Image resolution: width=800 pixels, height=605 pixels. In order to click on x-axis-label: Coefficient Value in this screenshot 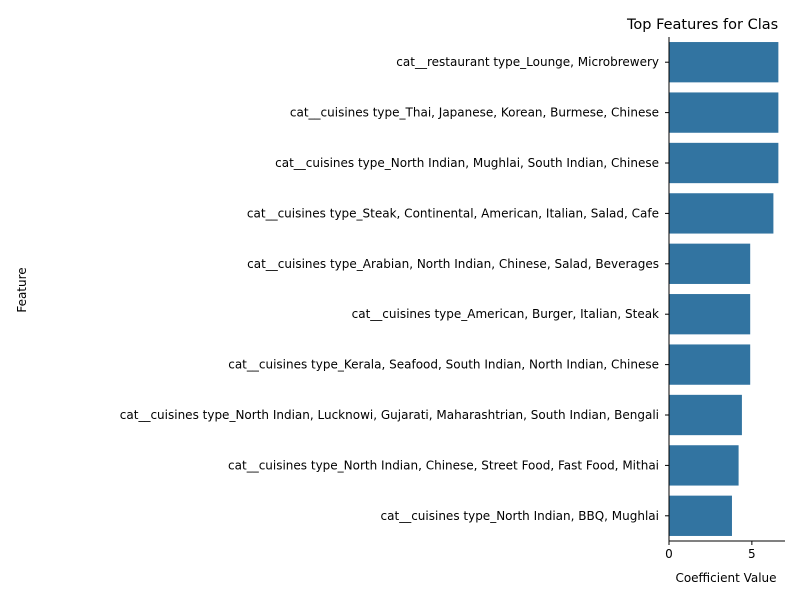, I will do `click(725, 578)`.